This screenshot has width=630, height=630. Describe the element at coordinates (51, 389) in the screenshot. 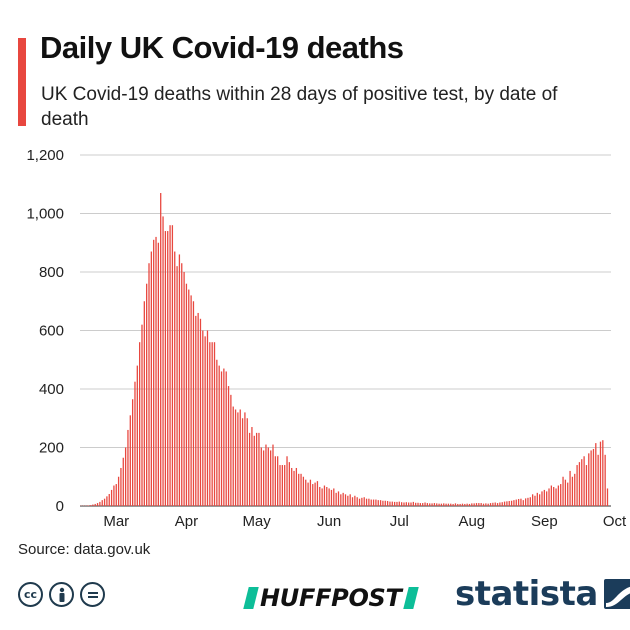

I see `y-tick-label: 400` at that location.